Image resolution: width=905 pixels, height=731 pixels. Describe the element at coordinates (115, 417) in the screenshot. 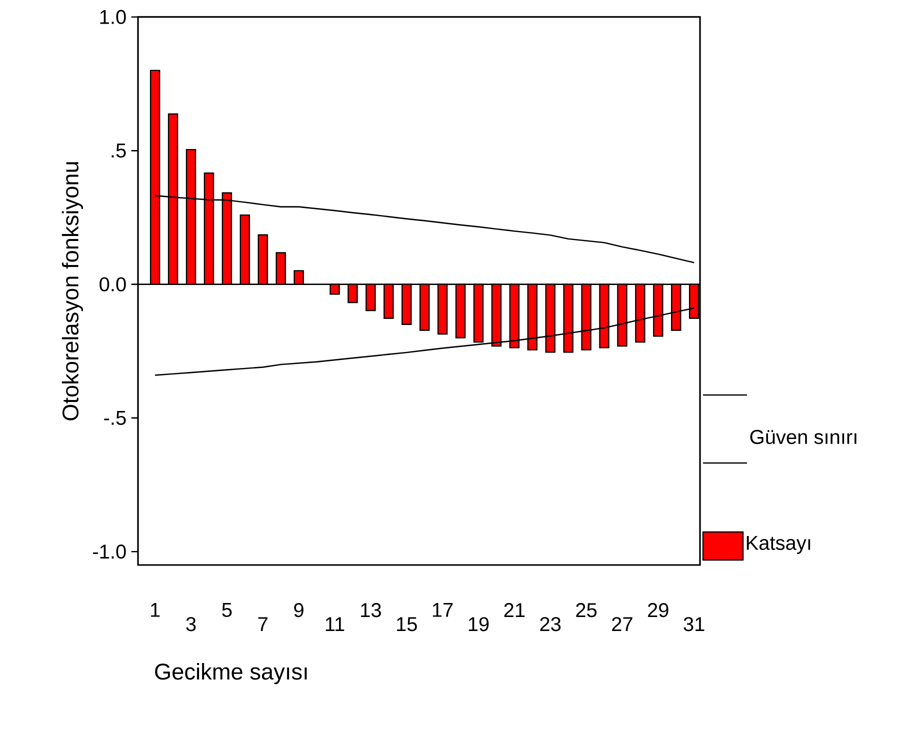

I see `y-tick-label: -.5` at that location.